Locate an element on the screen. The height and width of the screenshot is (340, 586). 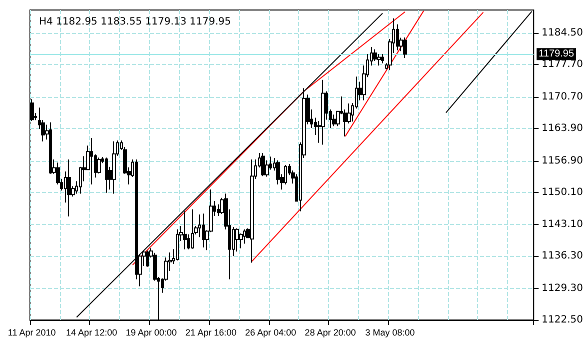
ref-line-label: 1179.95 is located at coordinates (556, 54).